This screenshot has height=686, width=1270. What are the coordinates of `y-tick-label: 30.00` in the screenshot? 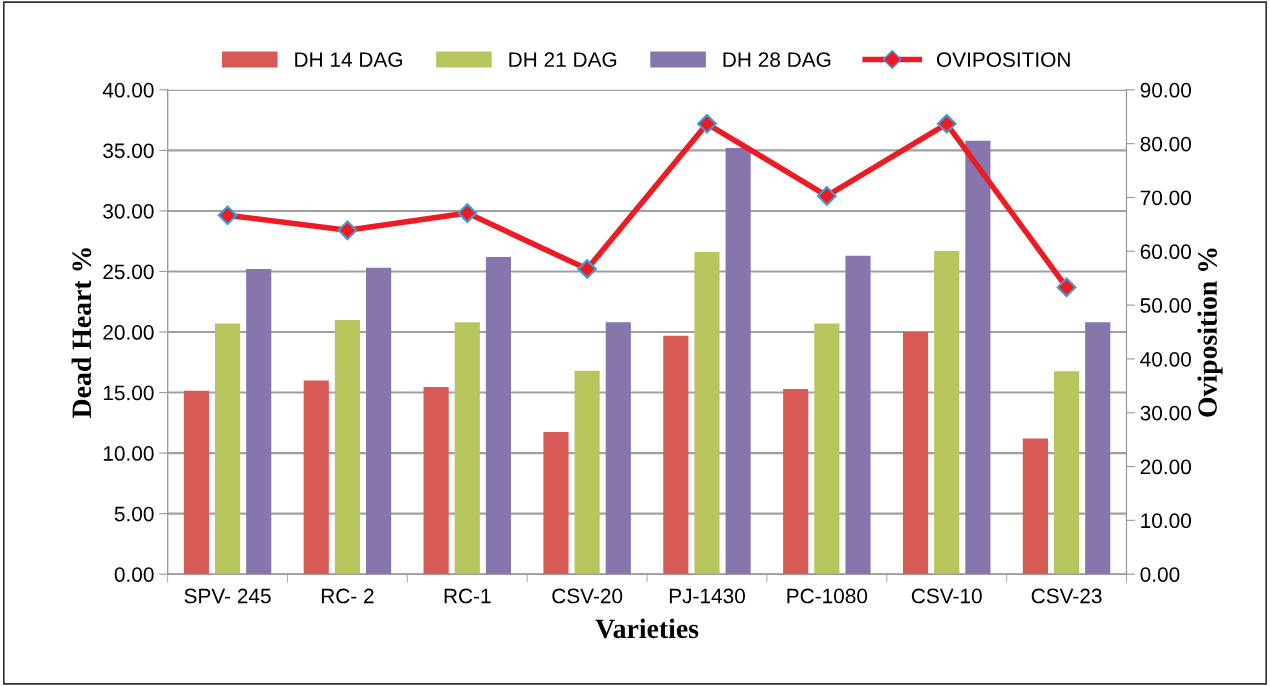 It's located at (128, 211).